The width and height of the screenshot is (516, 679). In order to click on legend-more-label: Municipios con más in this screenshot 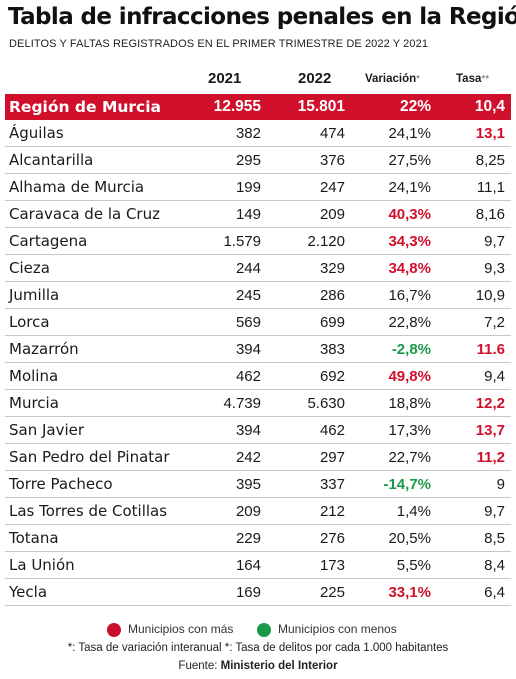, I will do `click(181, 629)`.